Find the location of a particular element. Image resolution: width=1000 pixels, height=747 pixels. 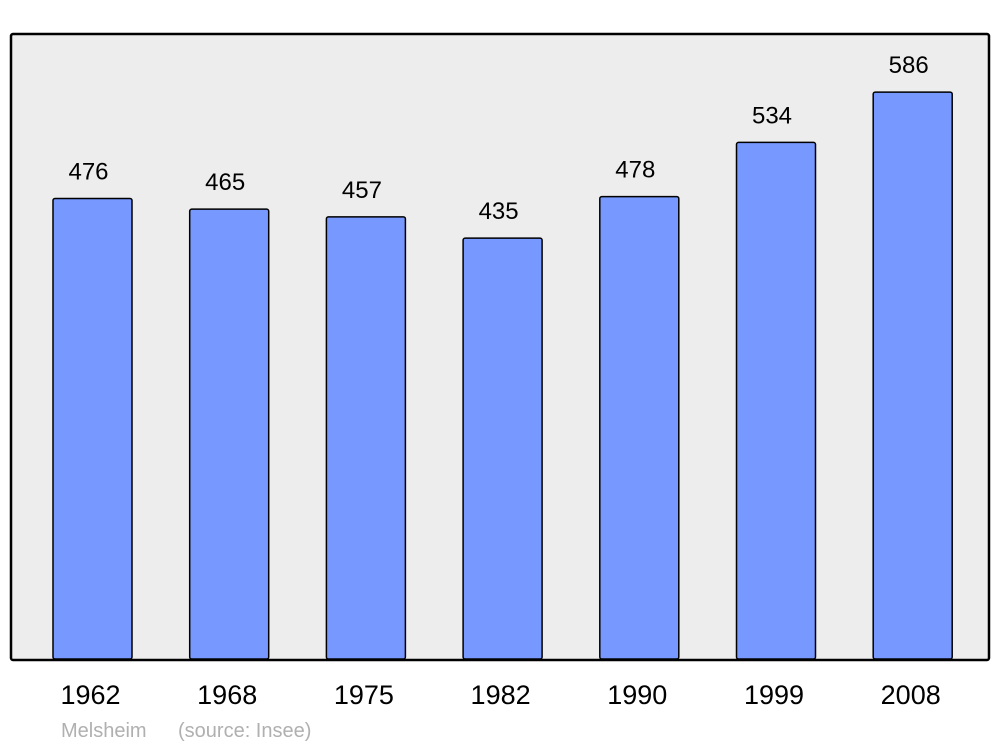

footer-source: (source: Insee) is located at coordinates (244, 731).